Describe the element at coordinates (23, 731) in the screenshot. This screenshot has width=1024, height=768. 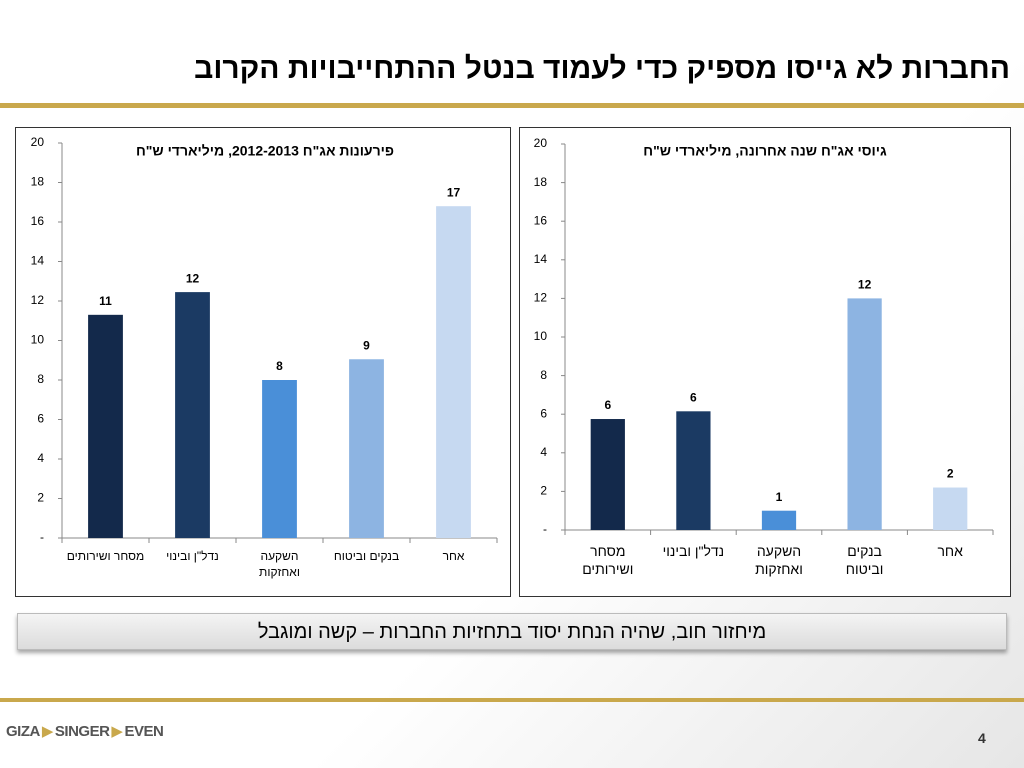
I see `logo-word: GIZA` at that location.